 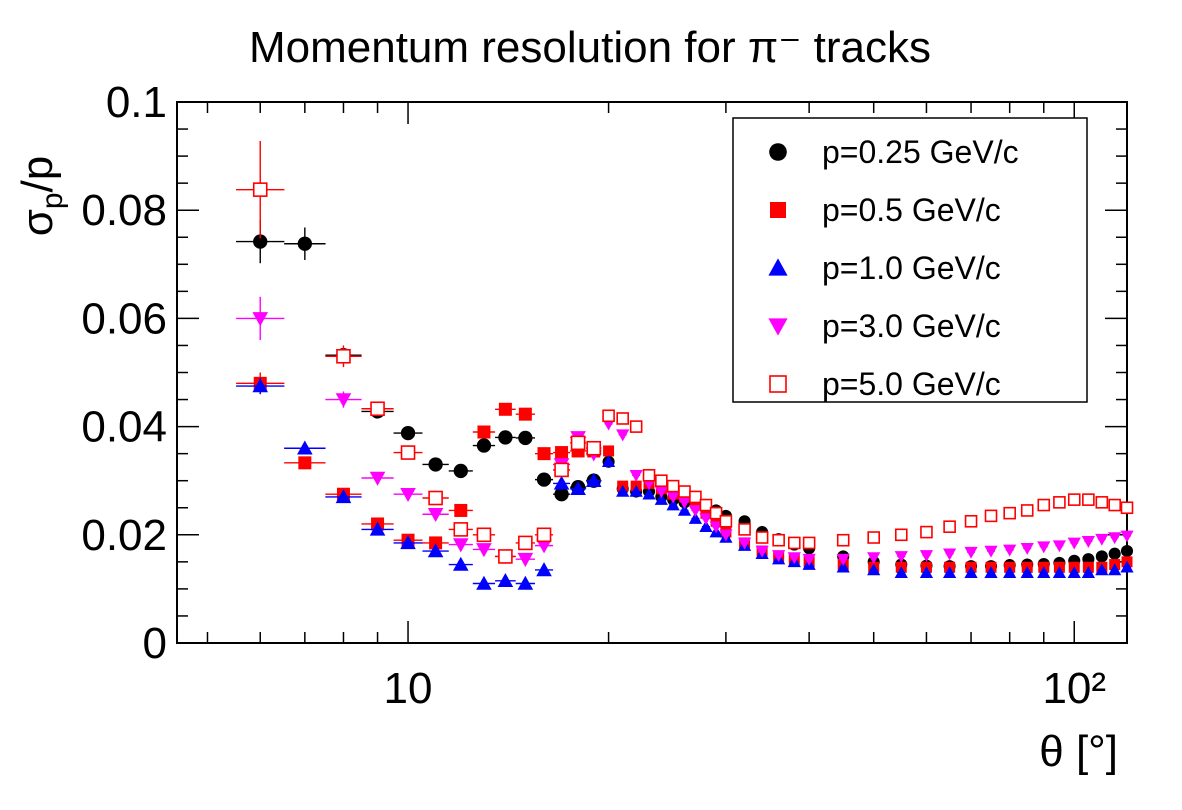 I want to click on legend-box, so click(x=910, y=260).